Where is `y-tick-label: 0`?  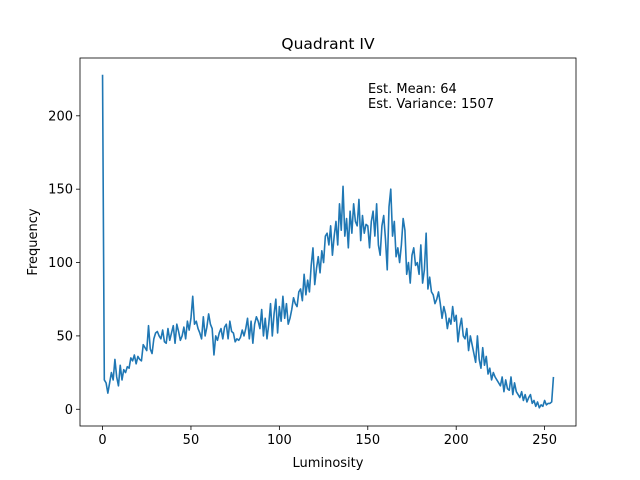 y-tick-label: 0 is located at coordinates (69, 410).